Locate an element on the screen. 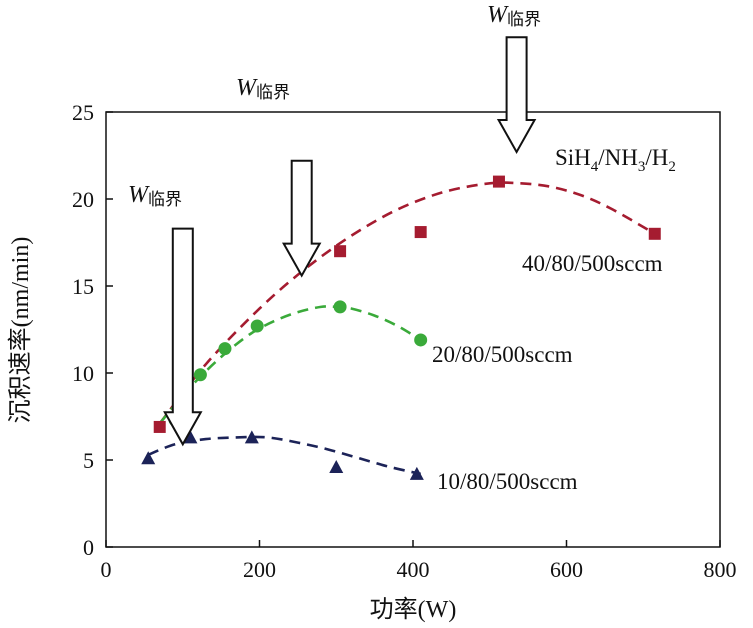  w-critical-label-2: W临界 is located at coordinates (263, 88).